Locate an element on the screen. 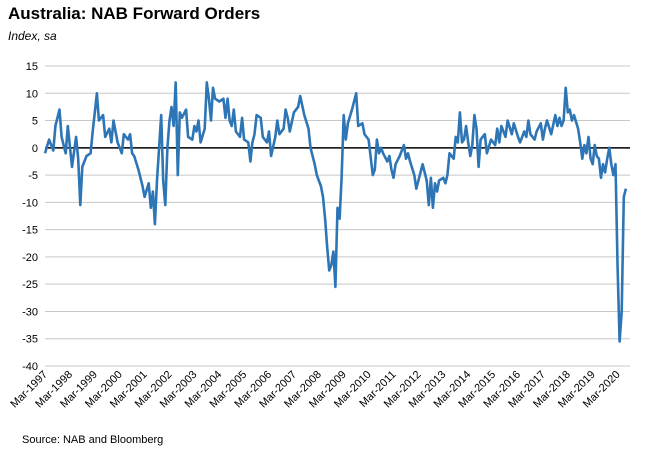 This screenshot has width=650, height=455. y-tick-label: -25 is located at coordinates (30, 285).